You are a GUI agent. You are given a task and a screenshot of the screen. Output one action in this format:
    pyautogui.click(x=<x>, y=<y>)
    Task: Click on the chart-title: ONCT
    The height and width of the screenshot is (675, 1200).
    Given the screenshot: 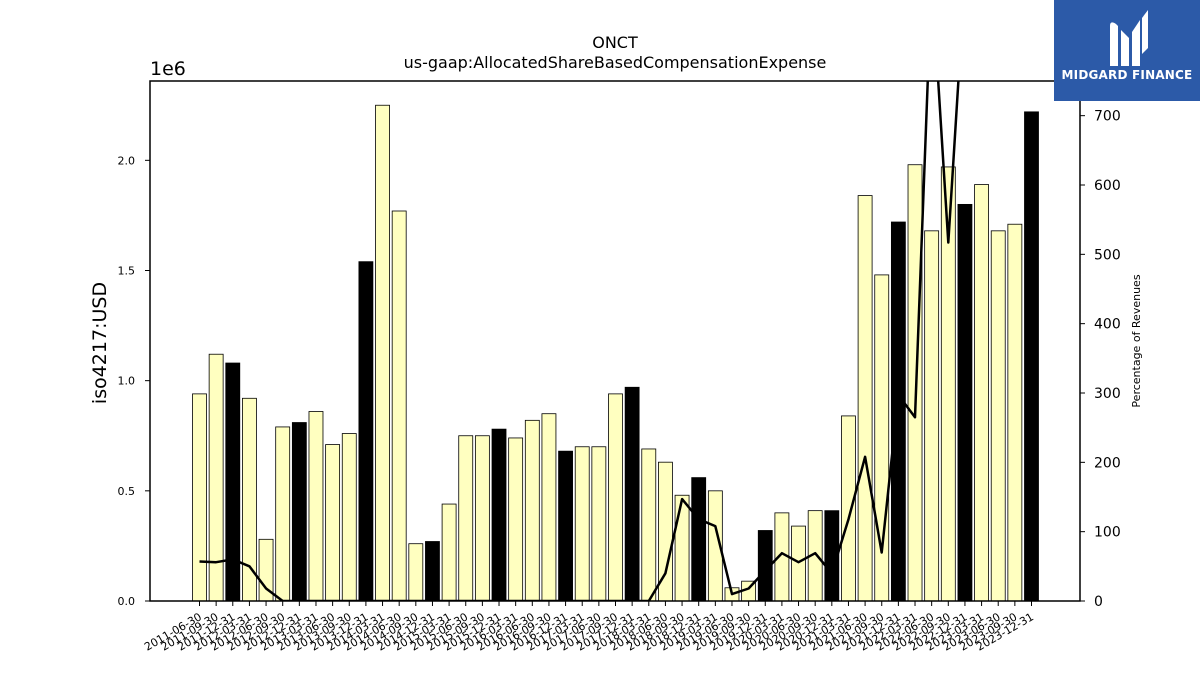 What is the action you would take?
    pyautogui.click(x=615, y=42)
    